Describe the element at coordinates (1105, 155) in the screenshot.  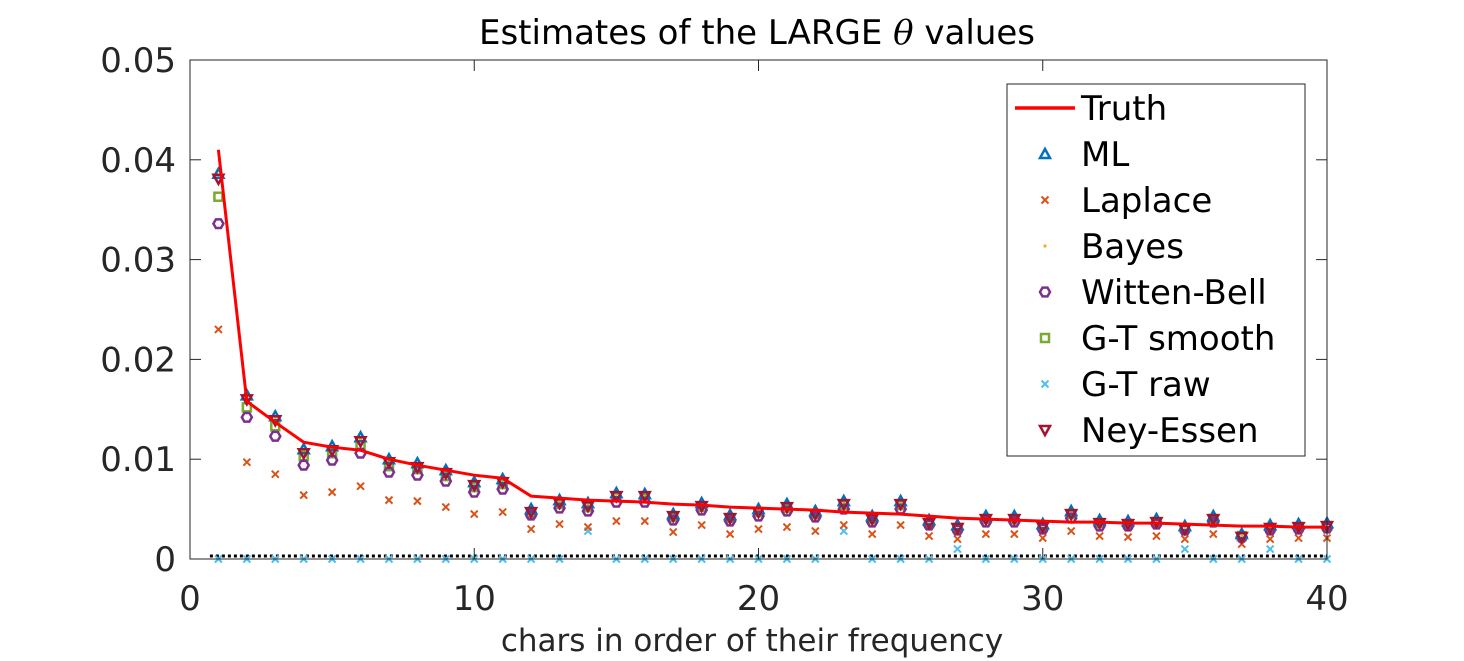
I see `legend-label-ml: ML` at that location.